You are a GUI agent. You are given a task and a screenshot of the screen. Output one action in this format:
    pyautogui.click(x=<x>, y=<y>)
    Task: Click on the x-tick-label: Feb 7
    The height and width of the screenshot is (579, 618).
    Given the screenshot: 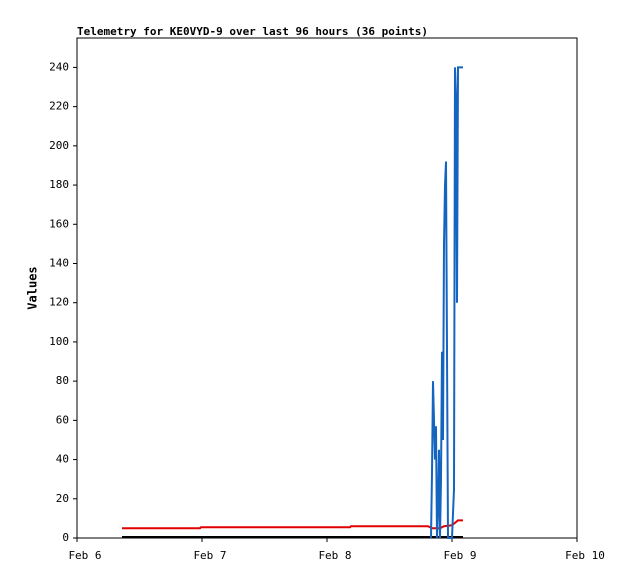 What is the action you would take?
    pyautogui.click(x=209, y=555)
    